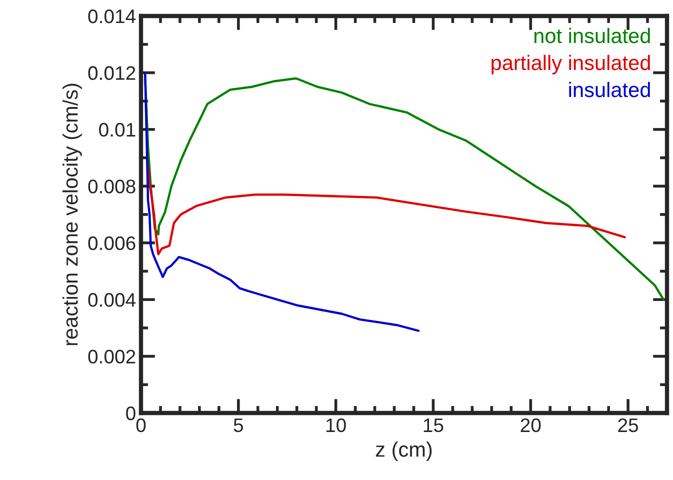  What do you see at coordinates (141, 425) in the screenshot?
I see `x-tick-label: 0` at bounding box center [141, 425].